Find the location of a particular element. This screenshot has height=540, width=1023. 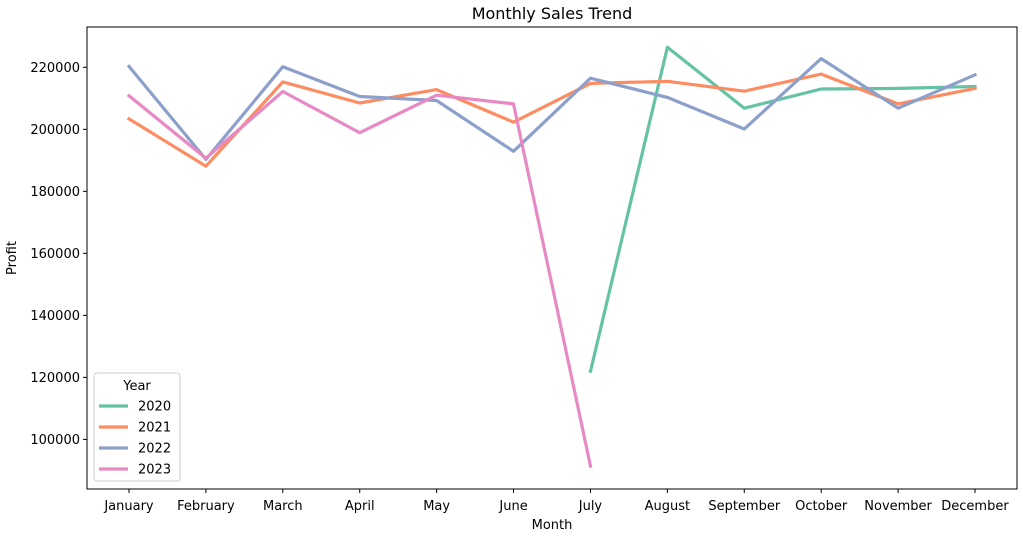

x-tick-label: May is located at coordinates (436, 506).